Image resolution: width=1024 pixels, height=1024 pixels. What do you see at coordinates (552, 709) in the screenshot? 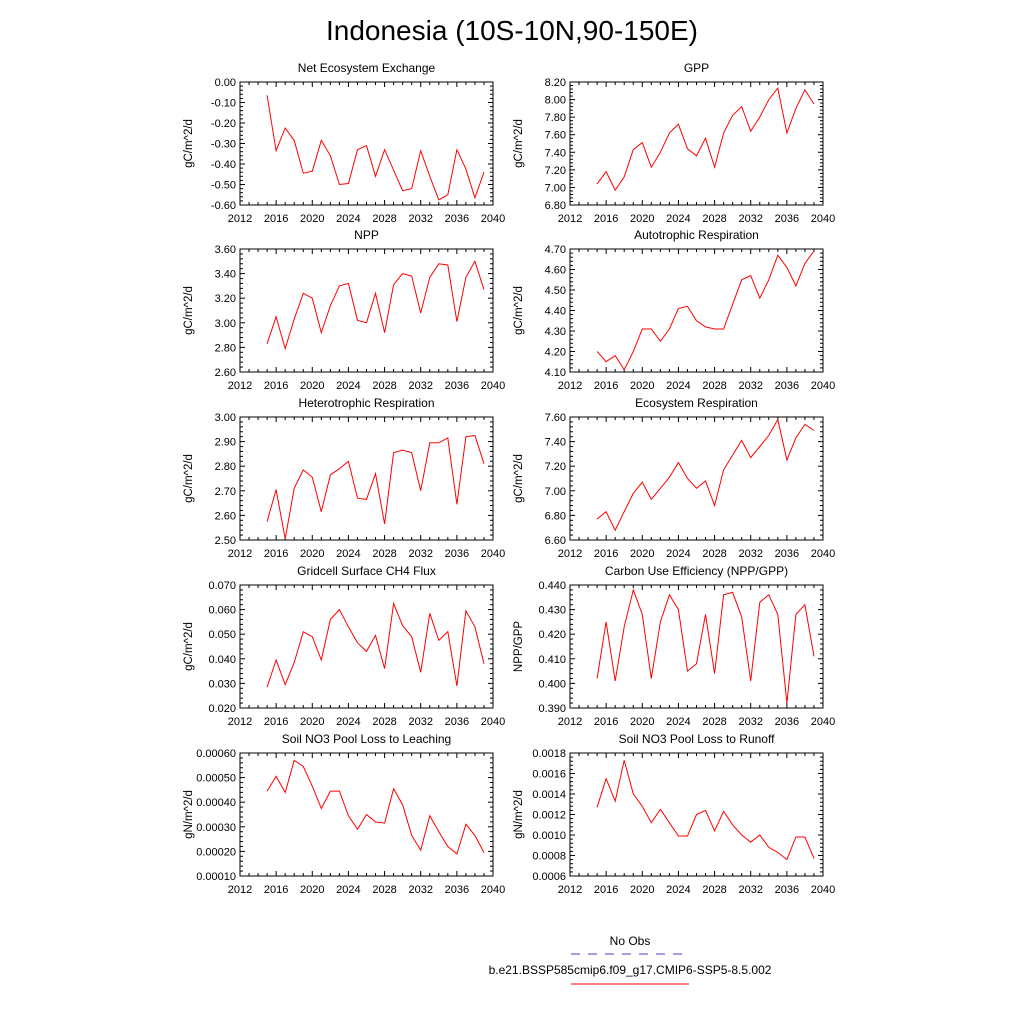
I see `y-tick-label: 0.390` at bounding box center [552, 709].